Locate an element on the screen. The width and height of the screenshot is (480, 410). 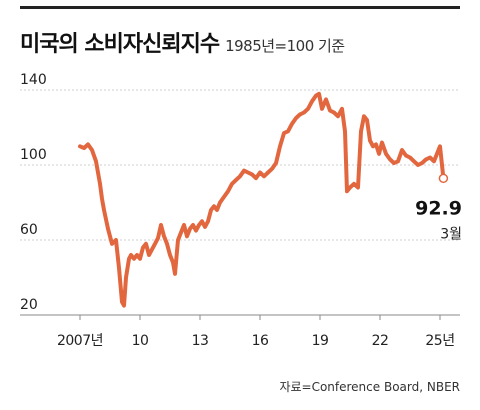
x-tick-label: 2007년 is located at coordinates (80, 341).